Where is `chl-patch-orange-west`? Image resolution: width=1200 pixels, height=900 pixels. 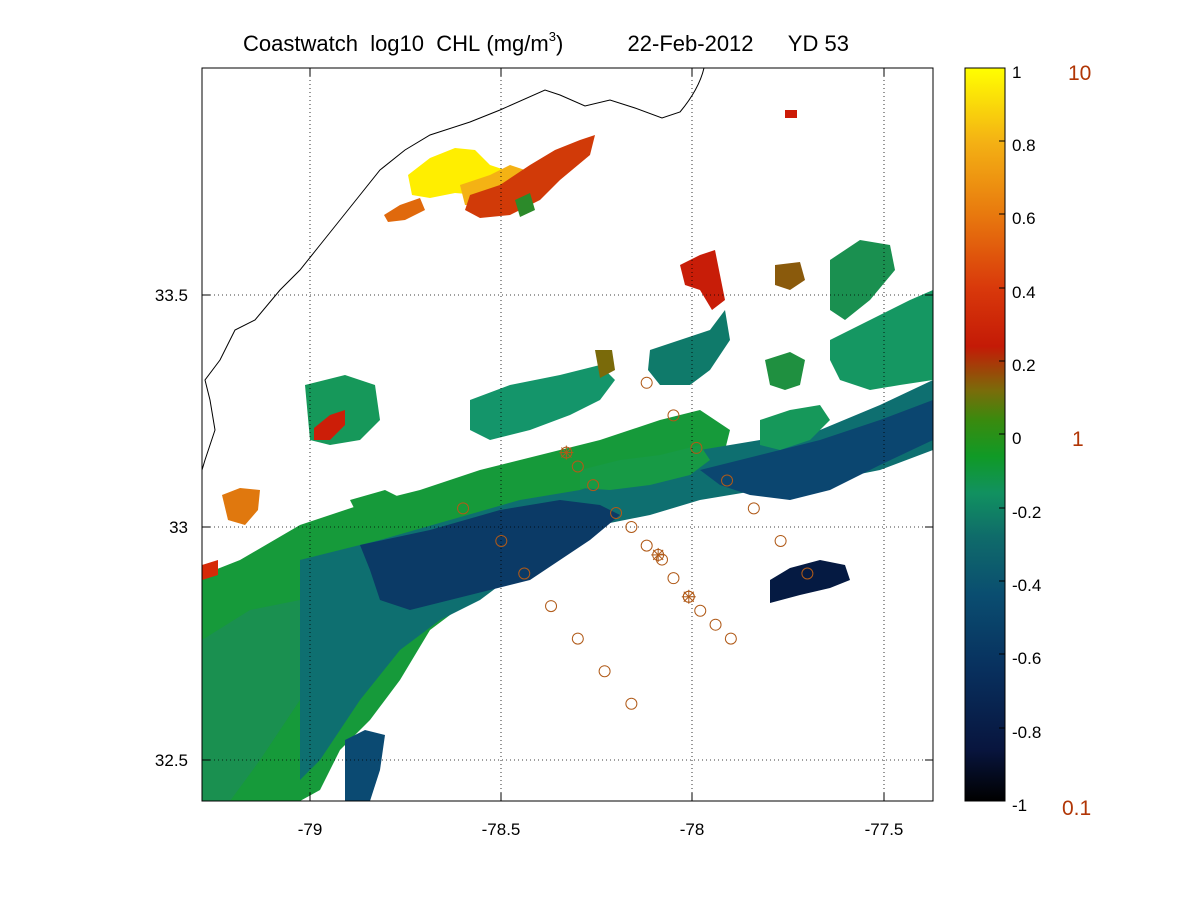 chl-patch-orange-west is located at coordinates (241, 506).